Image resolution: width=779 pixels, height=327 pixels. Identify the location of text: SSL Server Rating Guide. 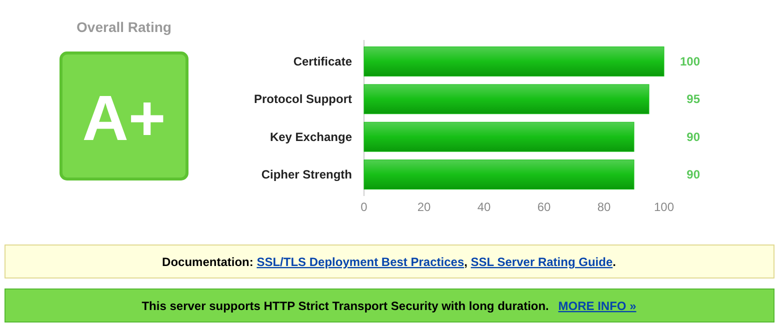
(541, 262).